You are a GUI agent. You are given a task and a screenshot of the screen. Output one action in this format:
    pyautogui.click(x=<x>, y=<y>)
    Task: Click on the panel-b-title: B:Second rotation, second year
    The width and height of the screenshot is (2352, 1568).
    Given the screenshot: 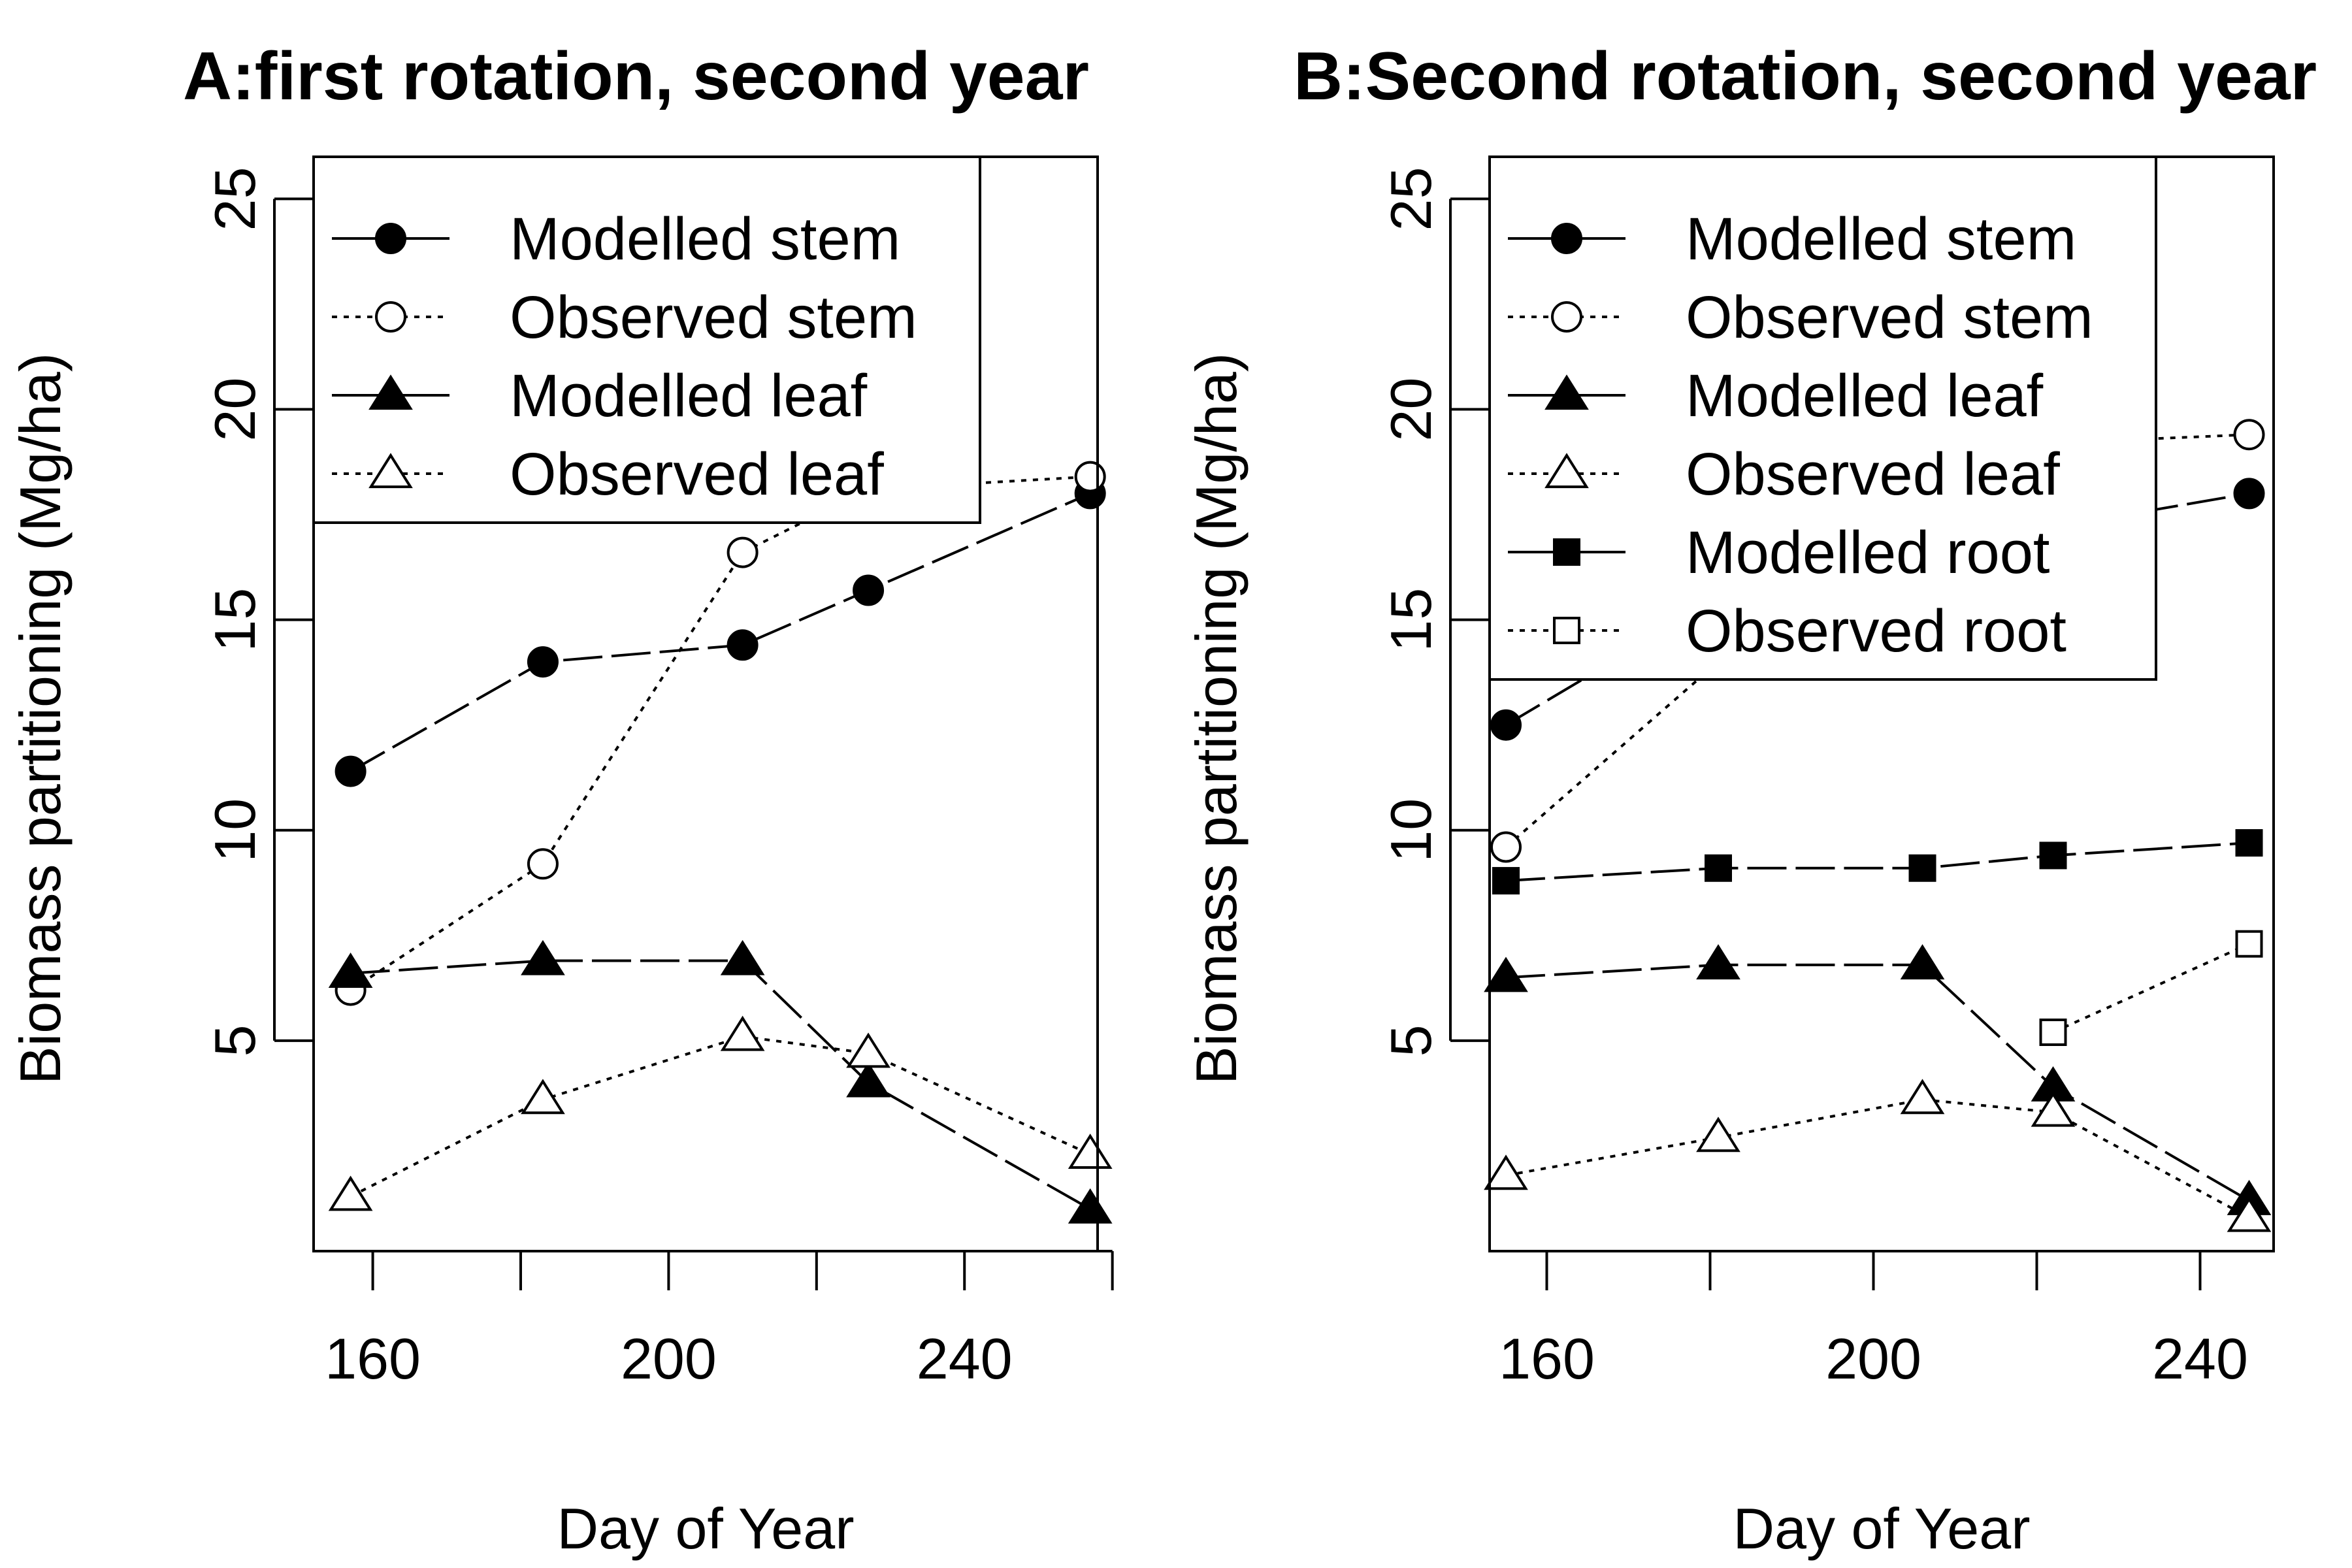 What is the action you would take?
    pyautogui.click(x=1805, y=76)
    